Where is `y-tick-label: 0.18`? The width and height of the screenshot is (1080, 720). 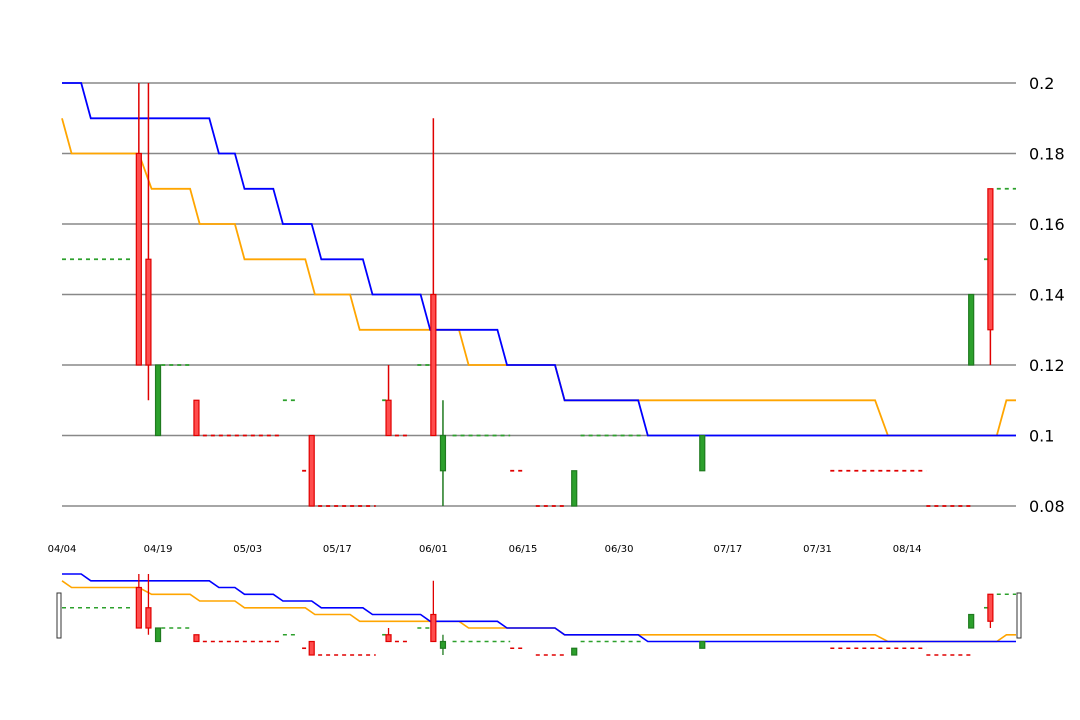 y-tick-label: 0.18 is located at coordinates (1047, 154).